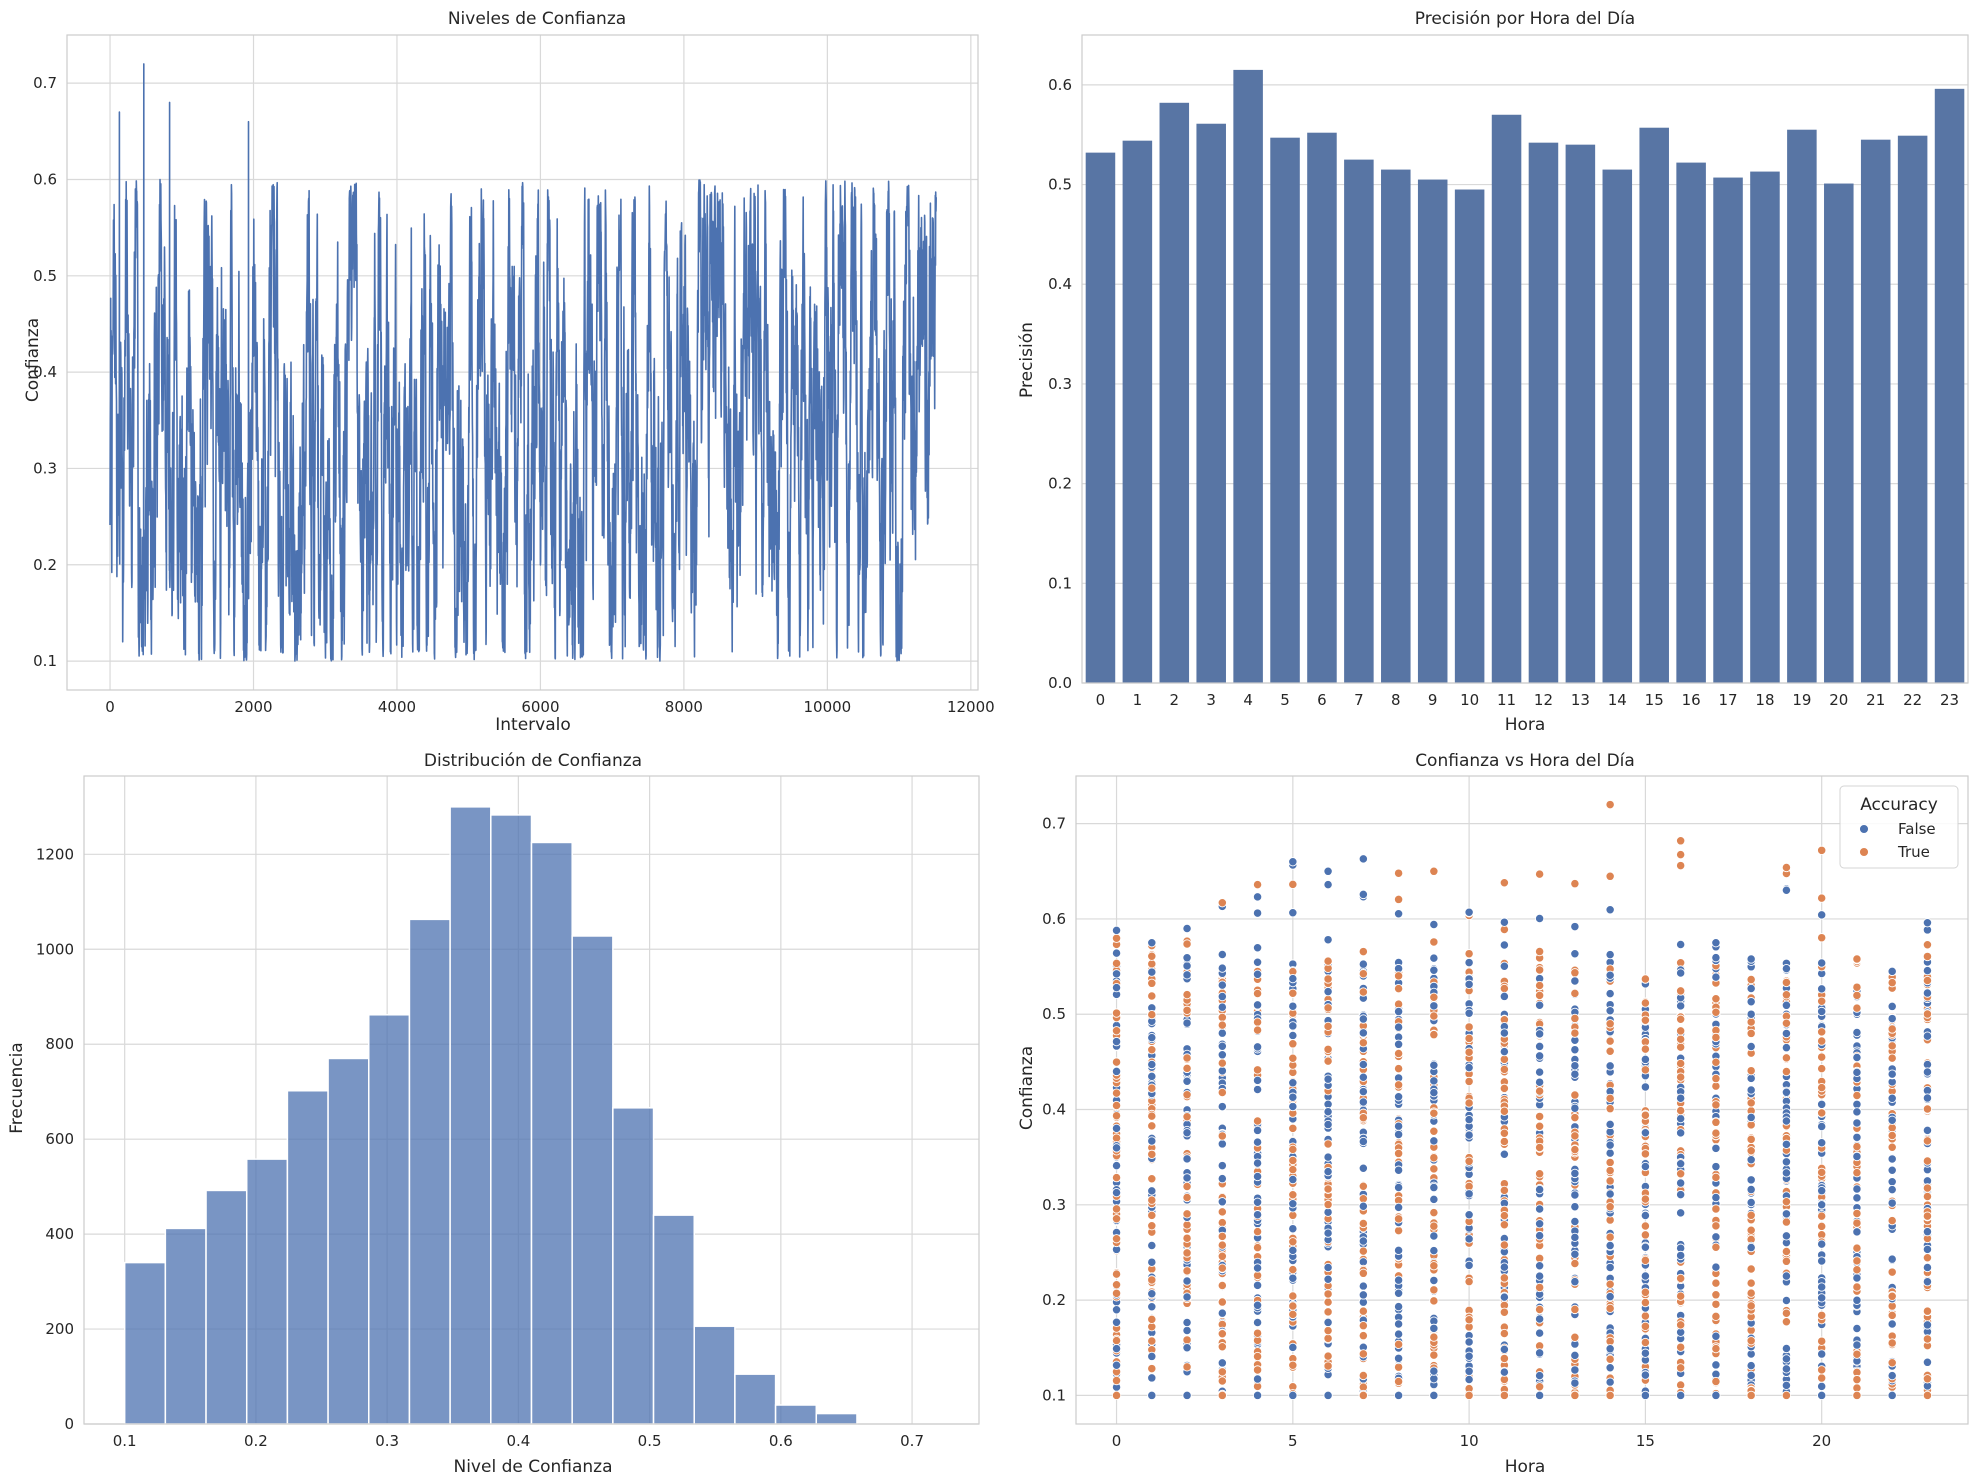  What do you see at coordinates (1912, 700) in the screenshot?
I see `x-tick-label: 22` at bounding box center [1912, 700].